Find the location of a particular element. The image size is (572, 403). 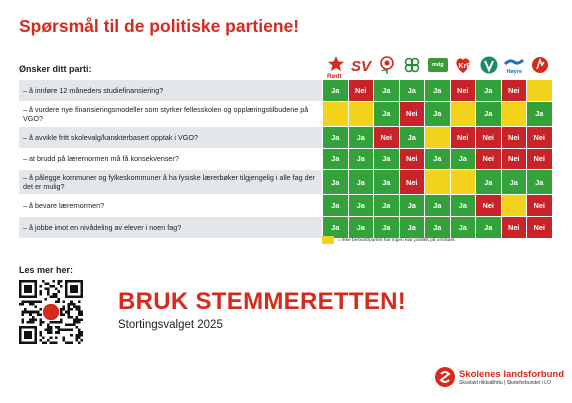

hoyre-label: Høyre is located at coordinates (514, 72).